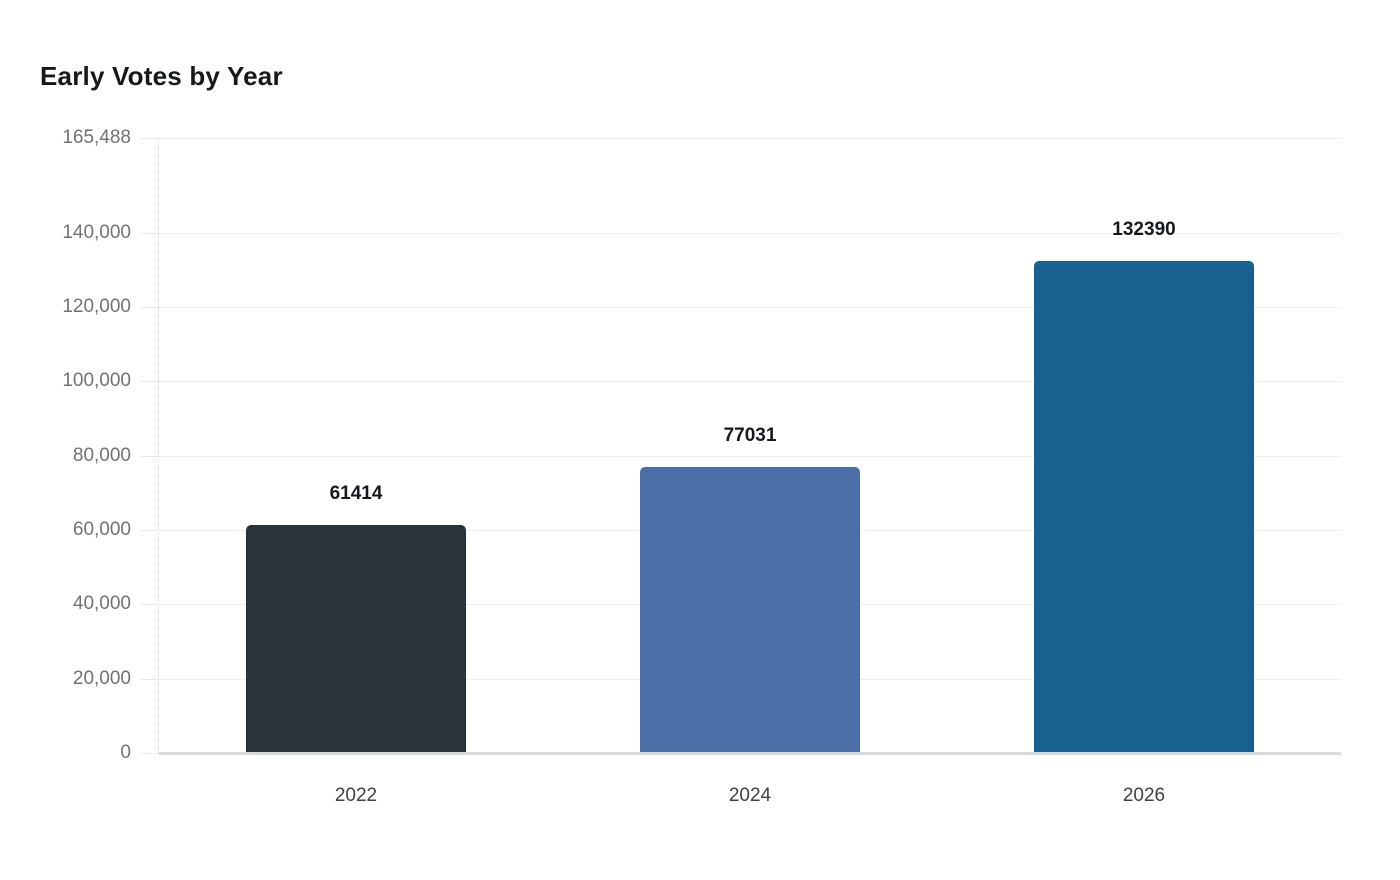 The image size is (1400, 880). I want to click on bar-2026, so click(1144, 507).